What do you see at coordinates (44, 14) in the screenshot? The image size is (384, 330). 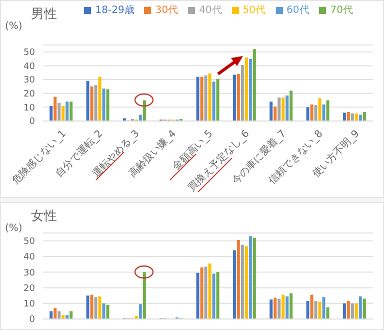 I see `chart-title: 男性` at bounding box center [44, 14].